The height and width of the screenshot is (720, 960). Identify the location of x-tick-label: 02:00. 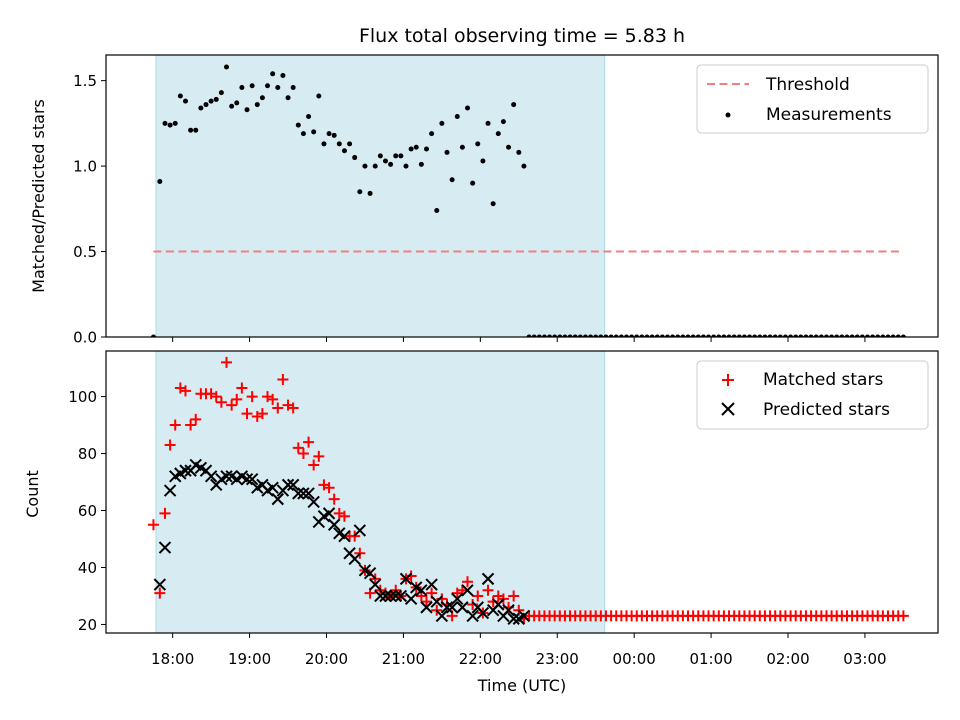
(787, 659).